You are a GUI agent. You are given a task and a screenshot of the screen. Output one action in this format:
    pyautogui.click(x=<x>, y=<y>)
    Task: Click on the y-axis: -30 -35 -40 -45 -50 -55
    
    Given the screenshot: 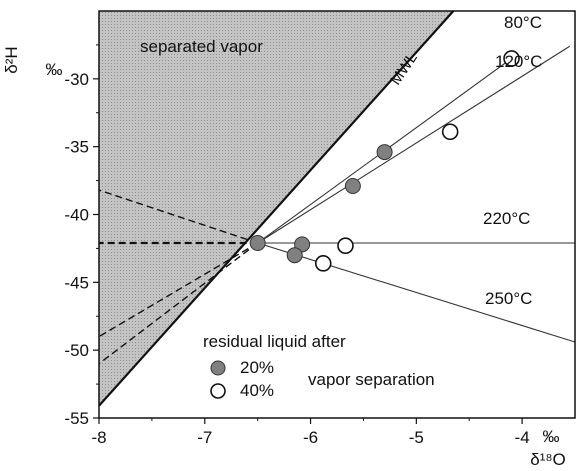 What is the action you would take?
    pyautogui.click(x=81, y=236)
    